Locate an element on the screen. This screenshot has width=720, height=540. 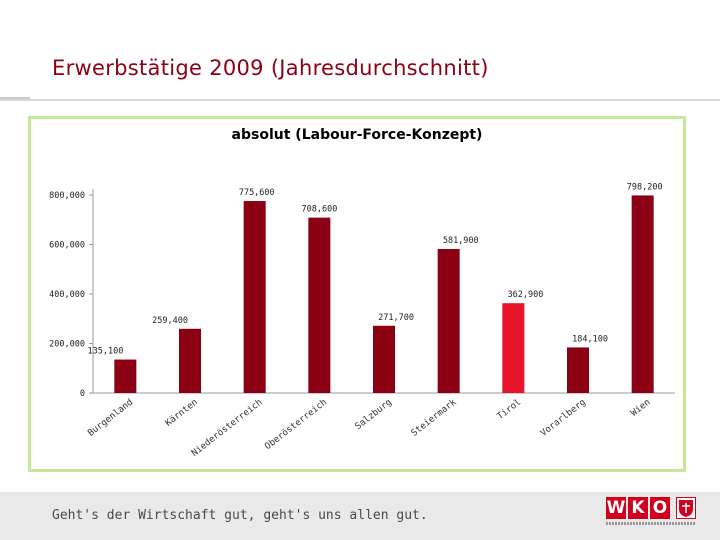
x-tick-label: Steiermark is located at coordinates (434, 418).